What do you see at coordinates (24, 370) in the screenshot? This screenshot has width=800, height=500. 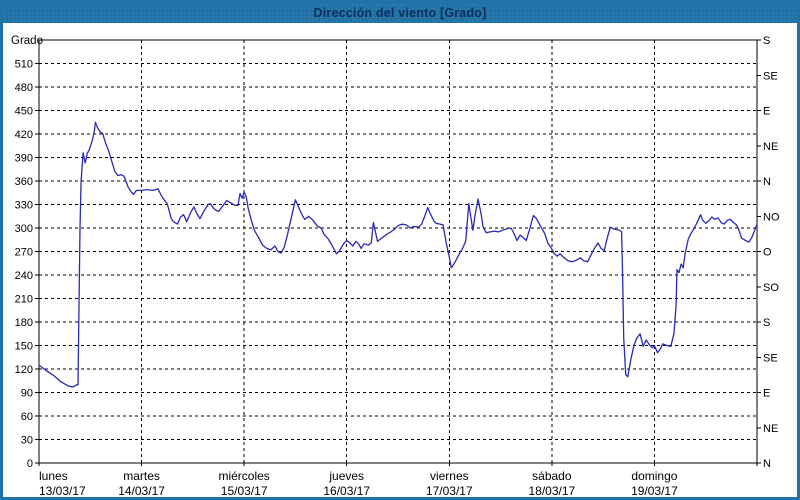 I see `y-tick-label-left: 120` at bounding box center [24, 370].